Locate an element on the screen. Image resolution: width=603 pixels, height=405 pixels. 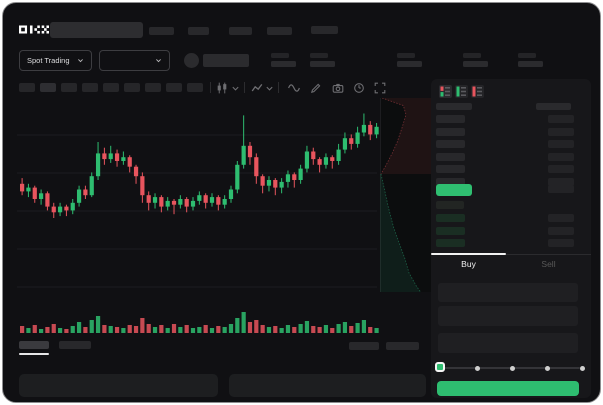
sell-tab-divider is located at coordinates (548, 254).